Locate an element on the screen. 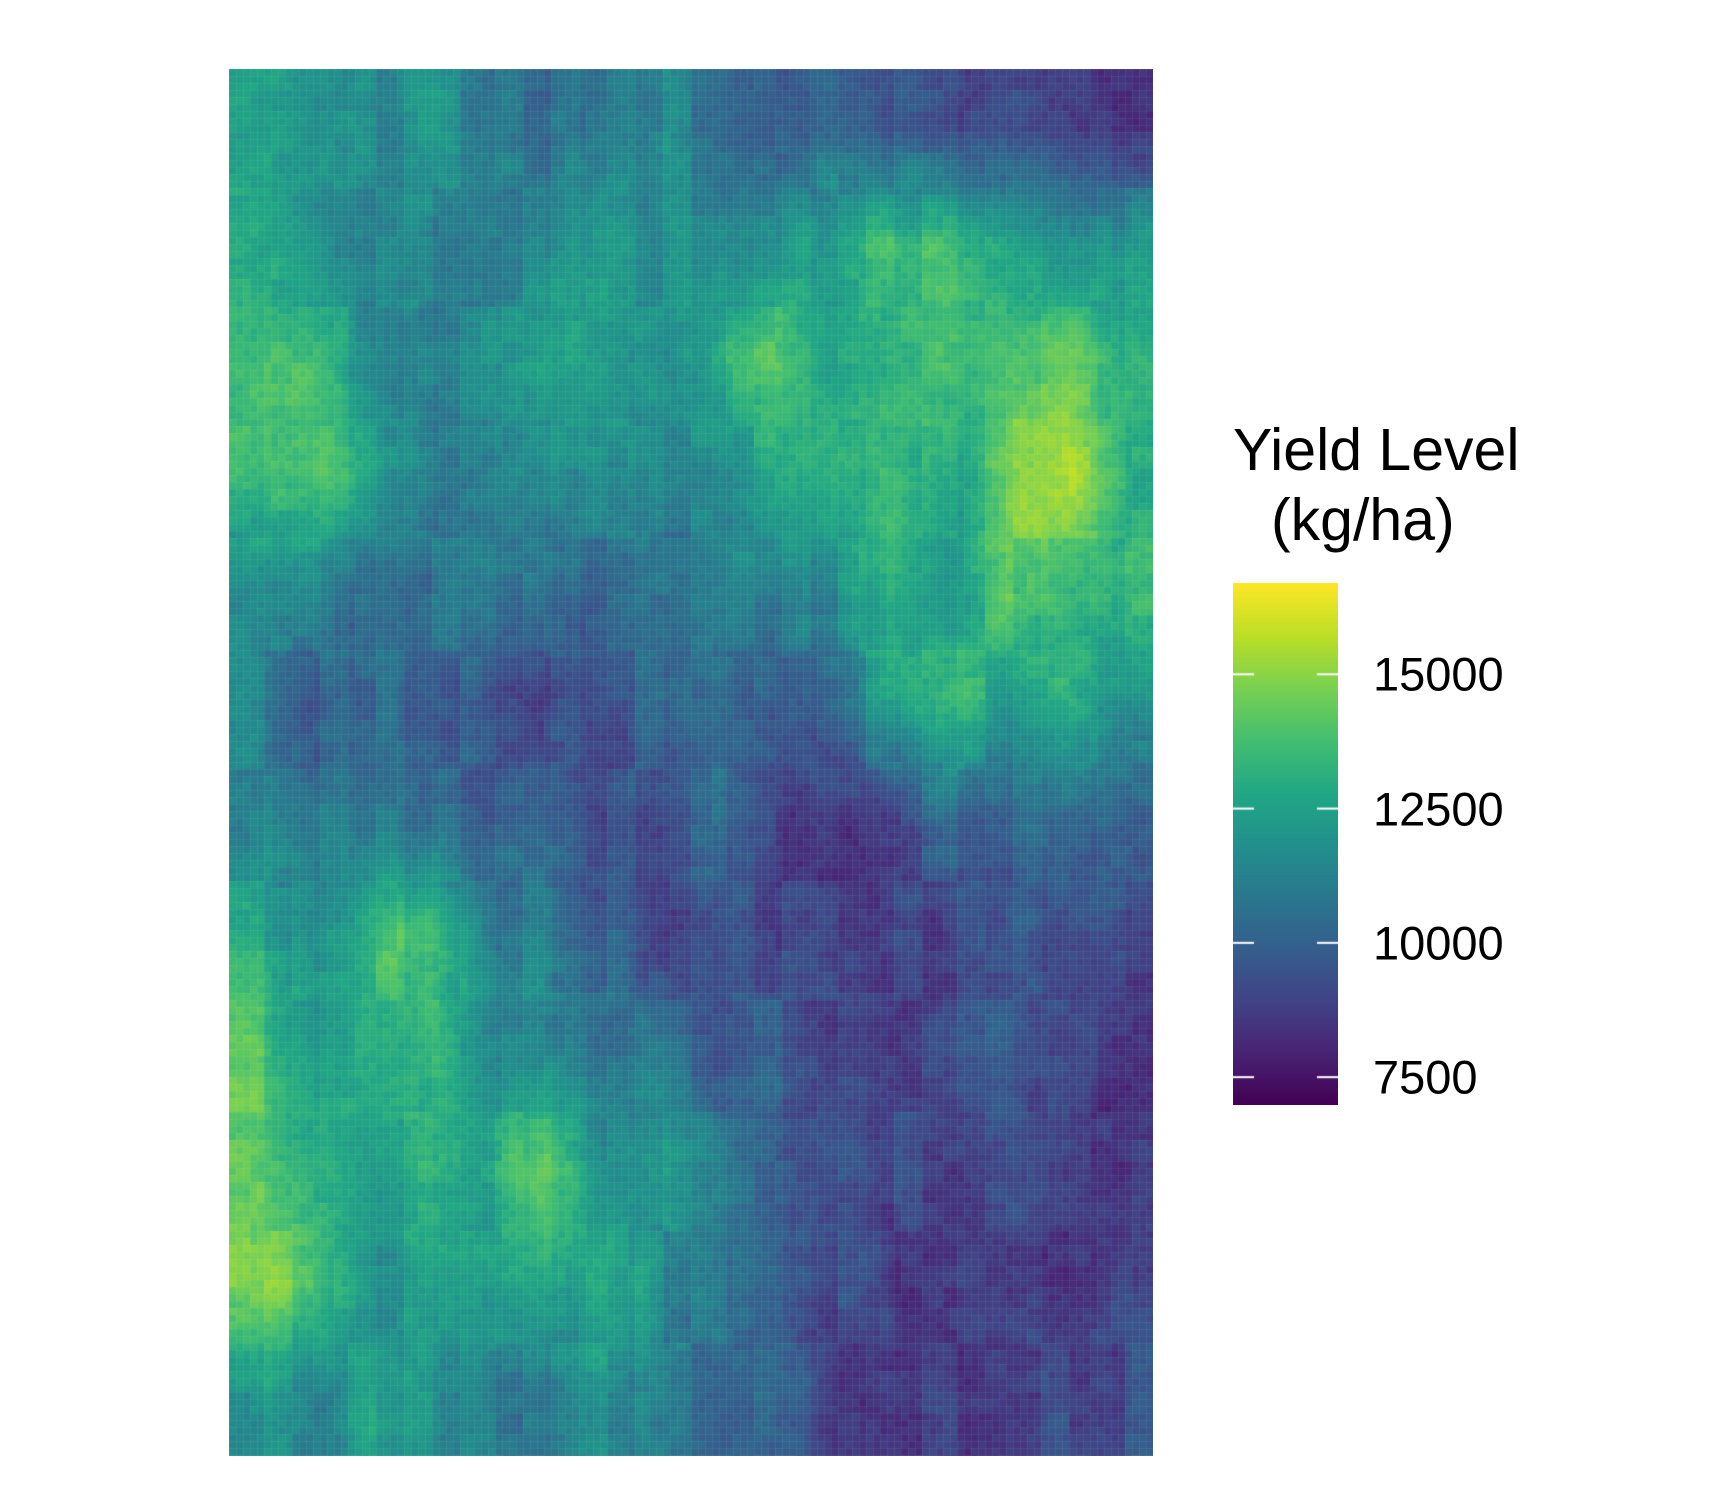  legend-title: Yield Level (kg/ha) is located at coordinates (1376, 485).